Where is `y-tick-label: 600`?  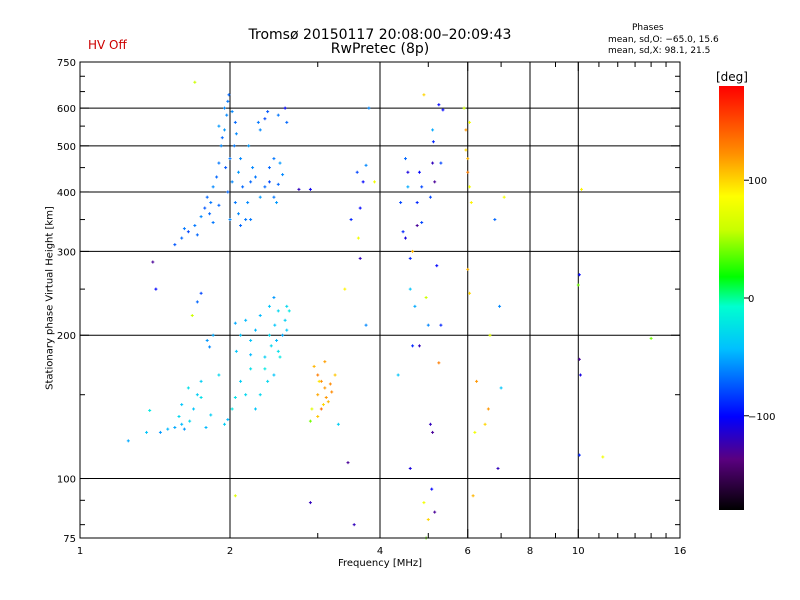
y-tick-label: 600 is located at coordinates (66, 109).